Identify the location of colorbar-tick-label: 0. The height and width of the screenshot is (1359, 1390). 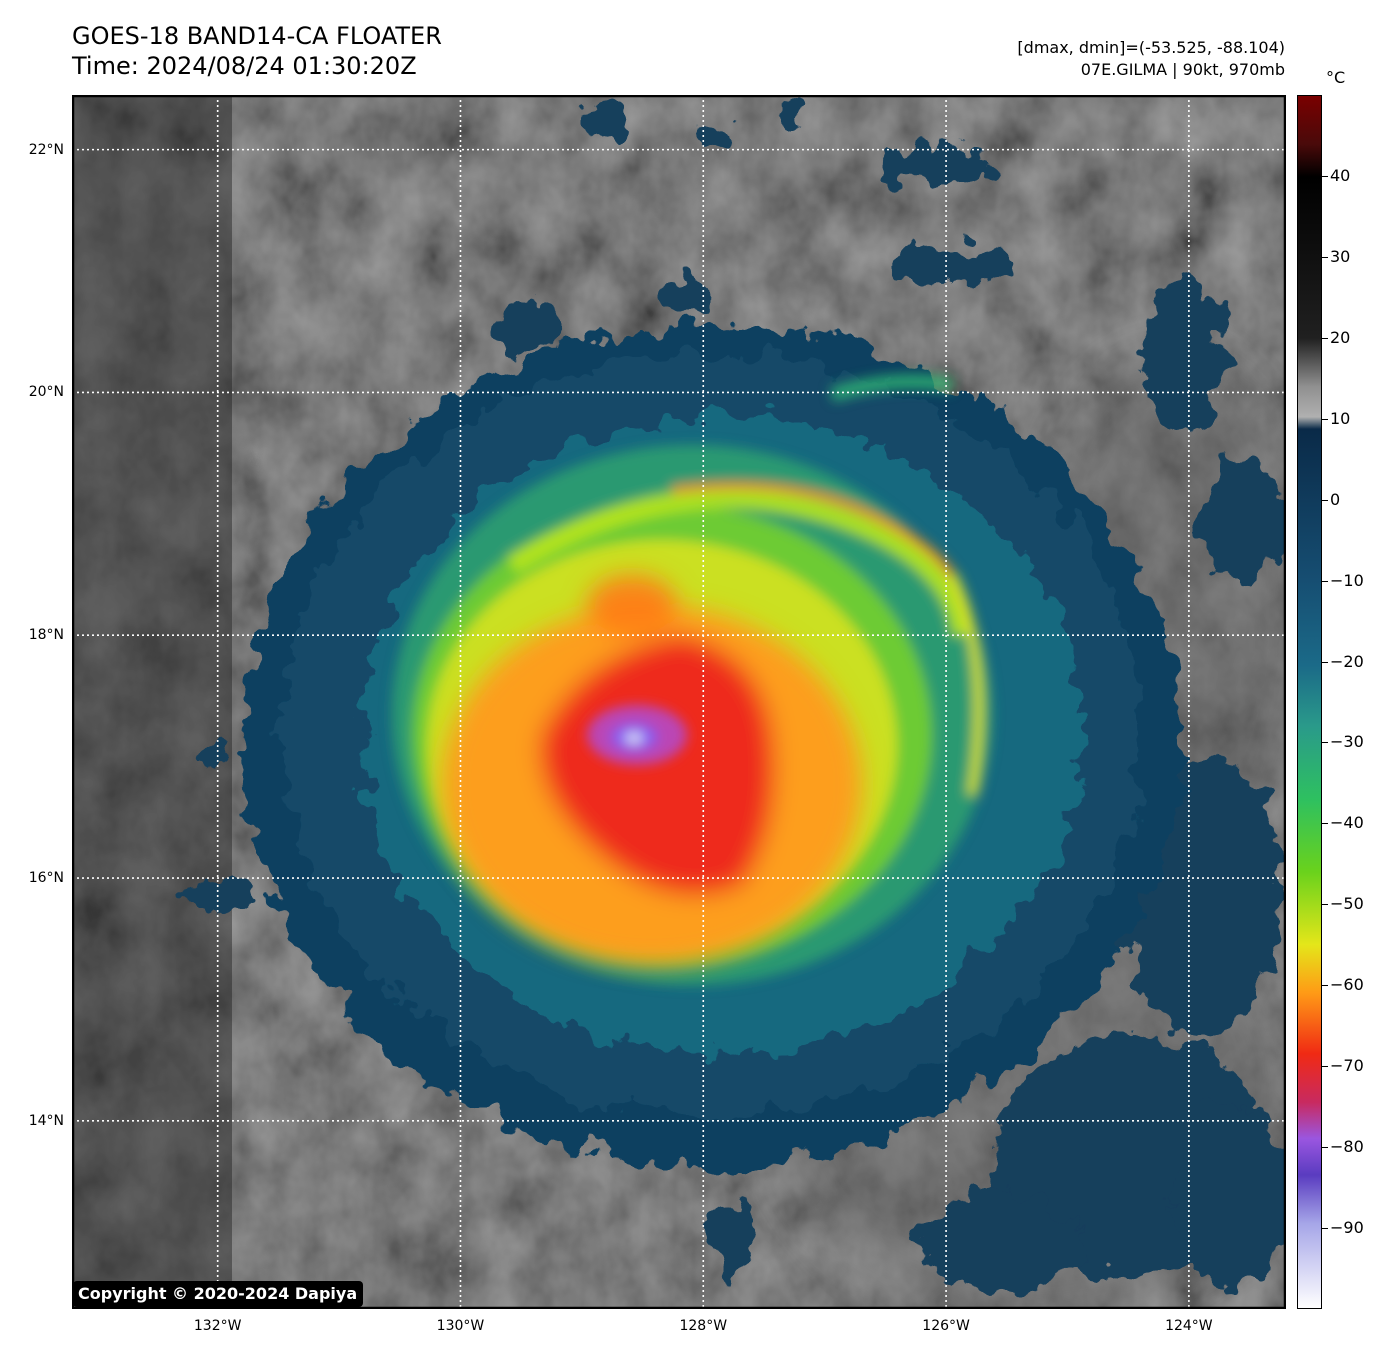
(1335, 499).